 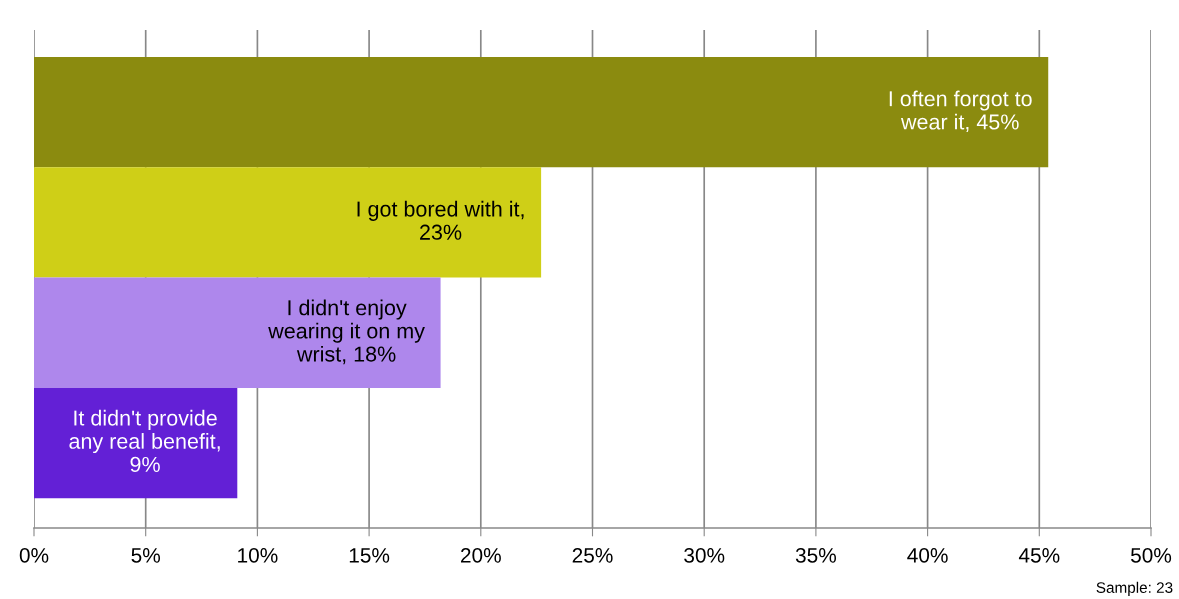 I want to click on x-tick-label: 0%, so click(x=34, y=555).